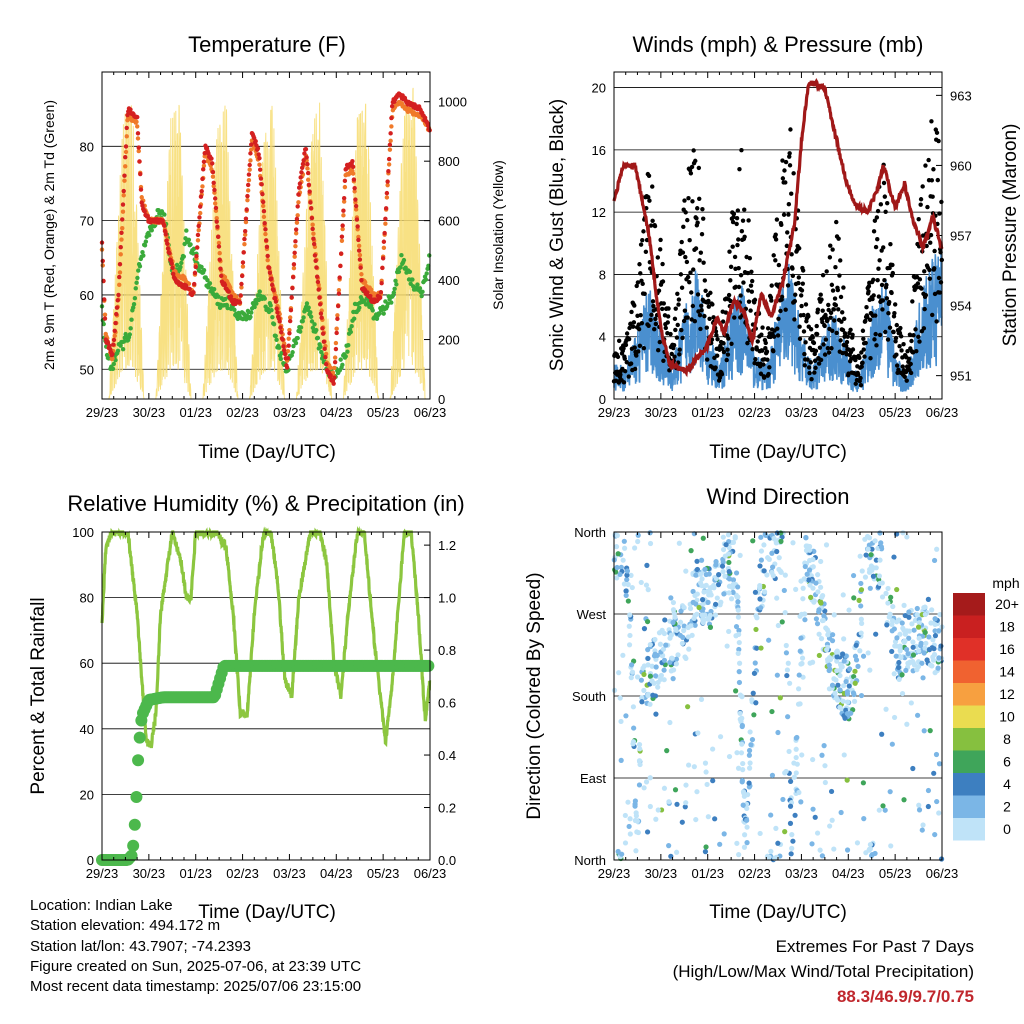  What do you see at coordinates (778, 452) in the screenshot?
I see `winds-xlabel: Time (Day/UTC)` at bounding box center [778, 452].